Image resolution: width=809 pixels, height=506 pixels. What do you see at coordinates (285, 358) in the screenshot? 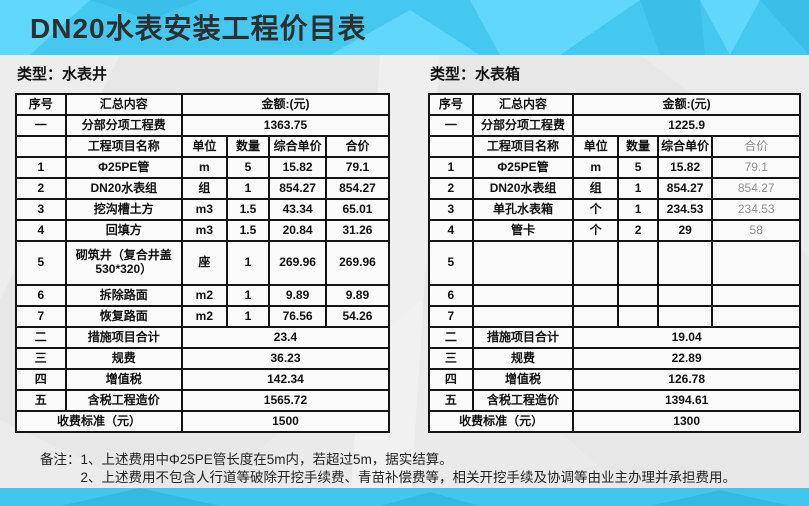
I see `summary-value: 36.23` at bounding box center [285, 358].